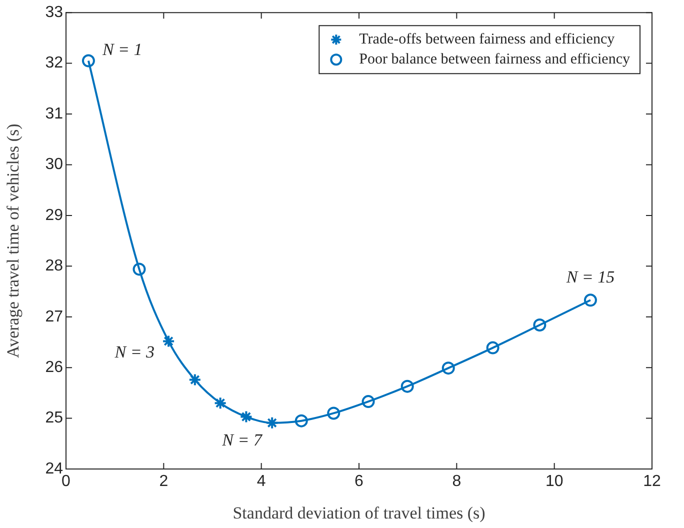 This screenshot has width=684, height=528. I want to click on y-axis-title: Average travel time of vehicles (s), so click(13, 241).